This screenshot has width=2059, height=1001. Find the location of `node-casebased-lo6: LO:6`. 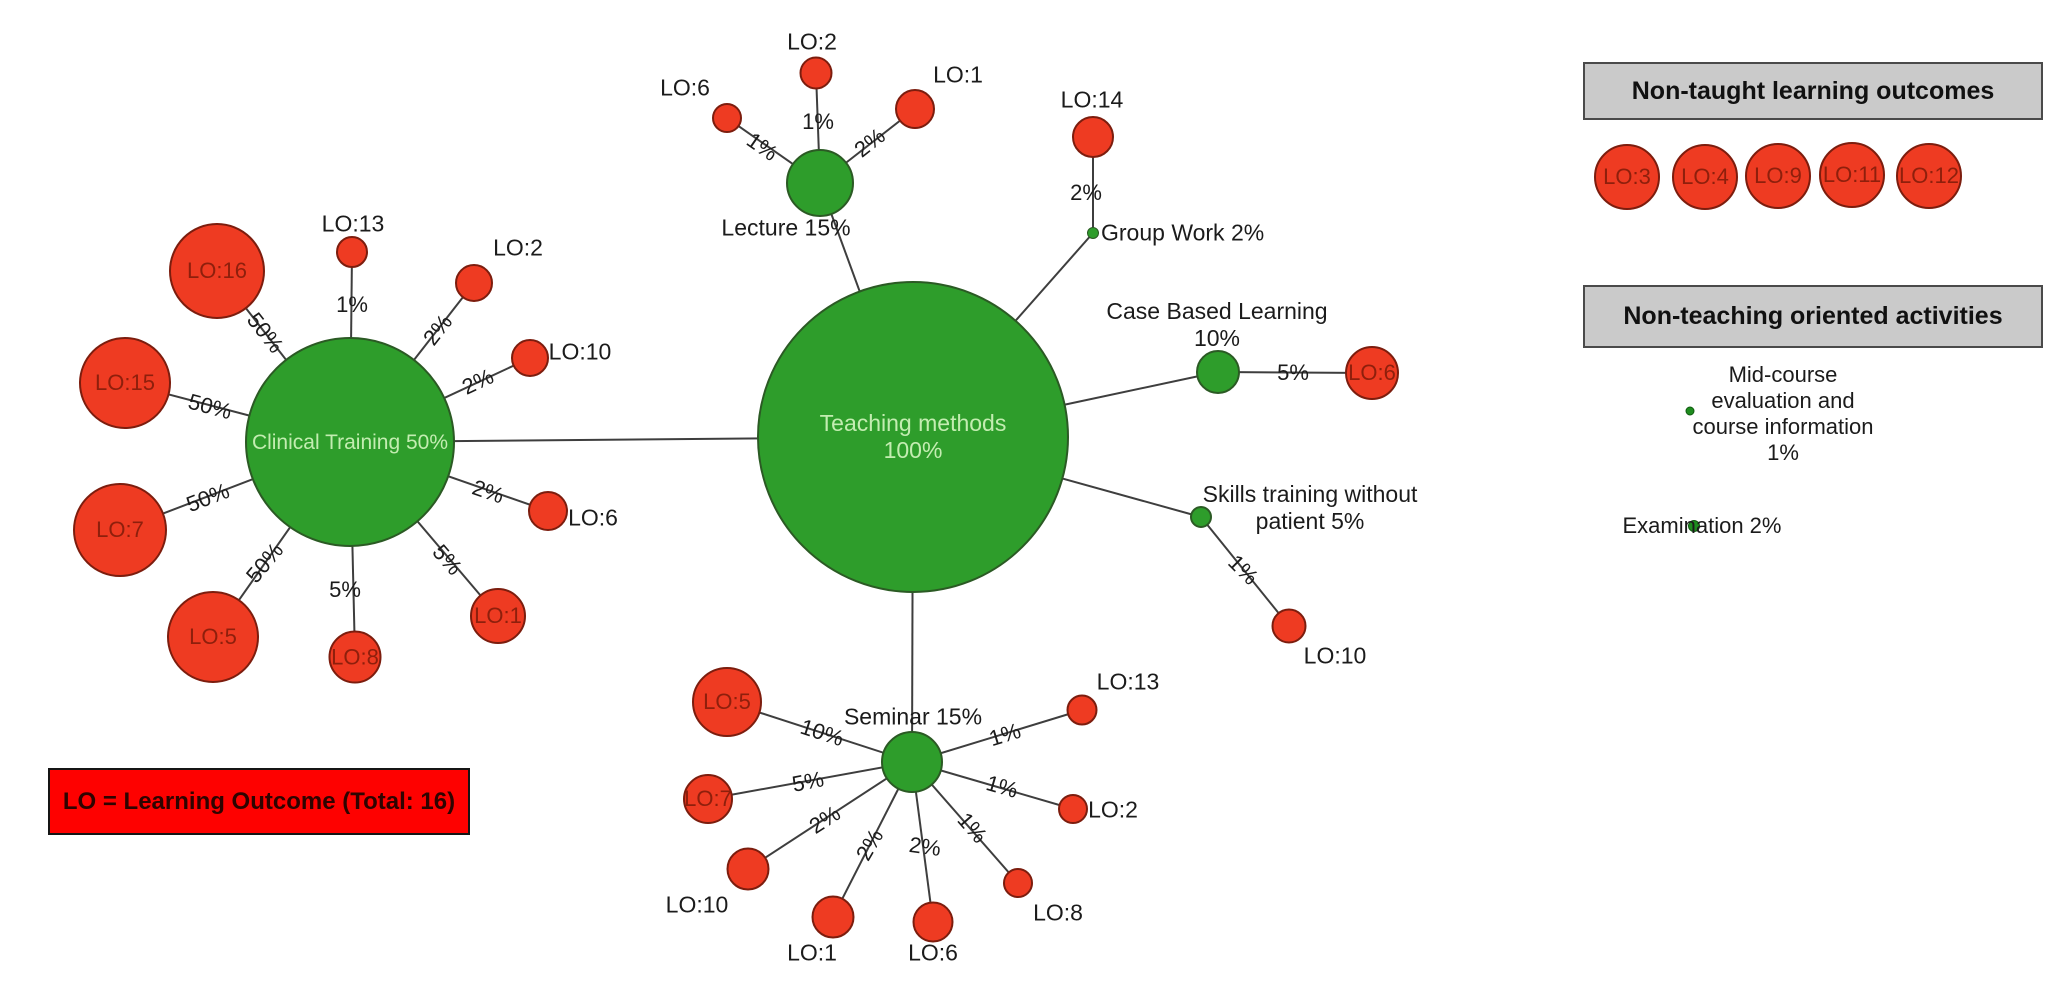

node-casebased-lo6: LO:6 is located at coordinates (1372, 373).